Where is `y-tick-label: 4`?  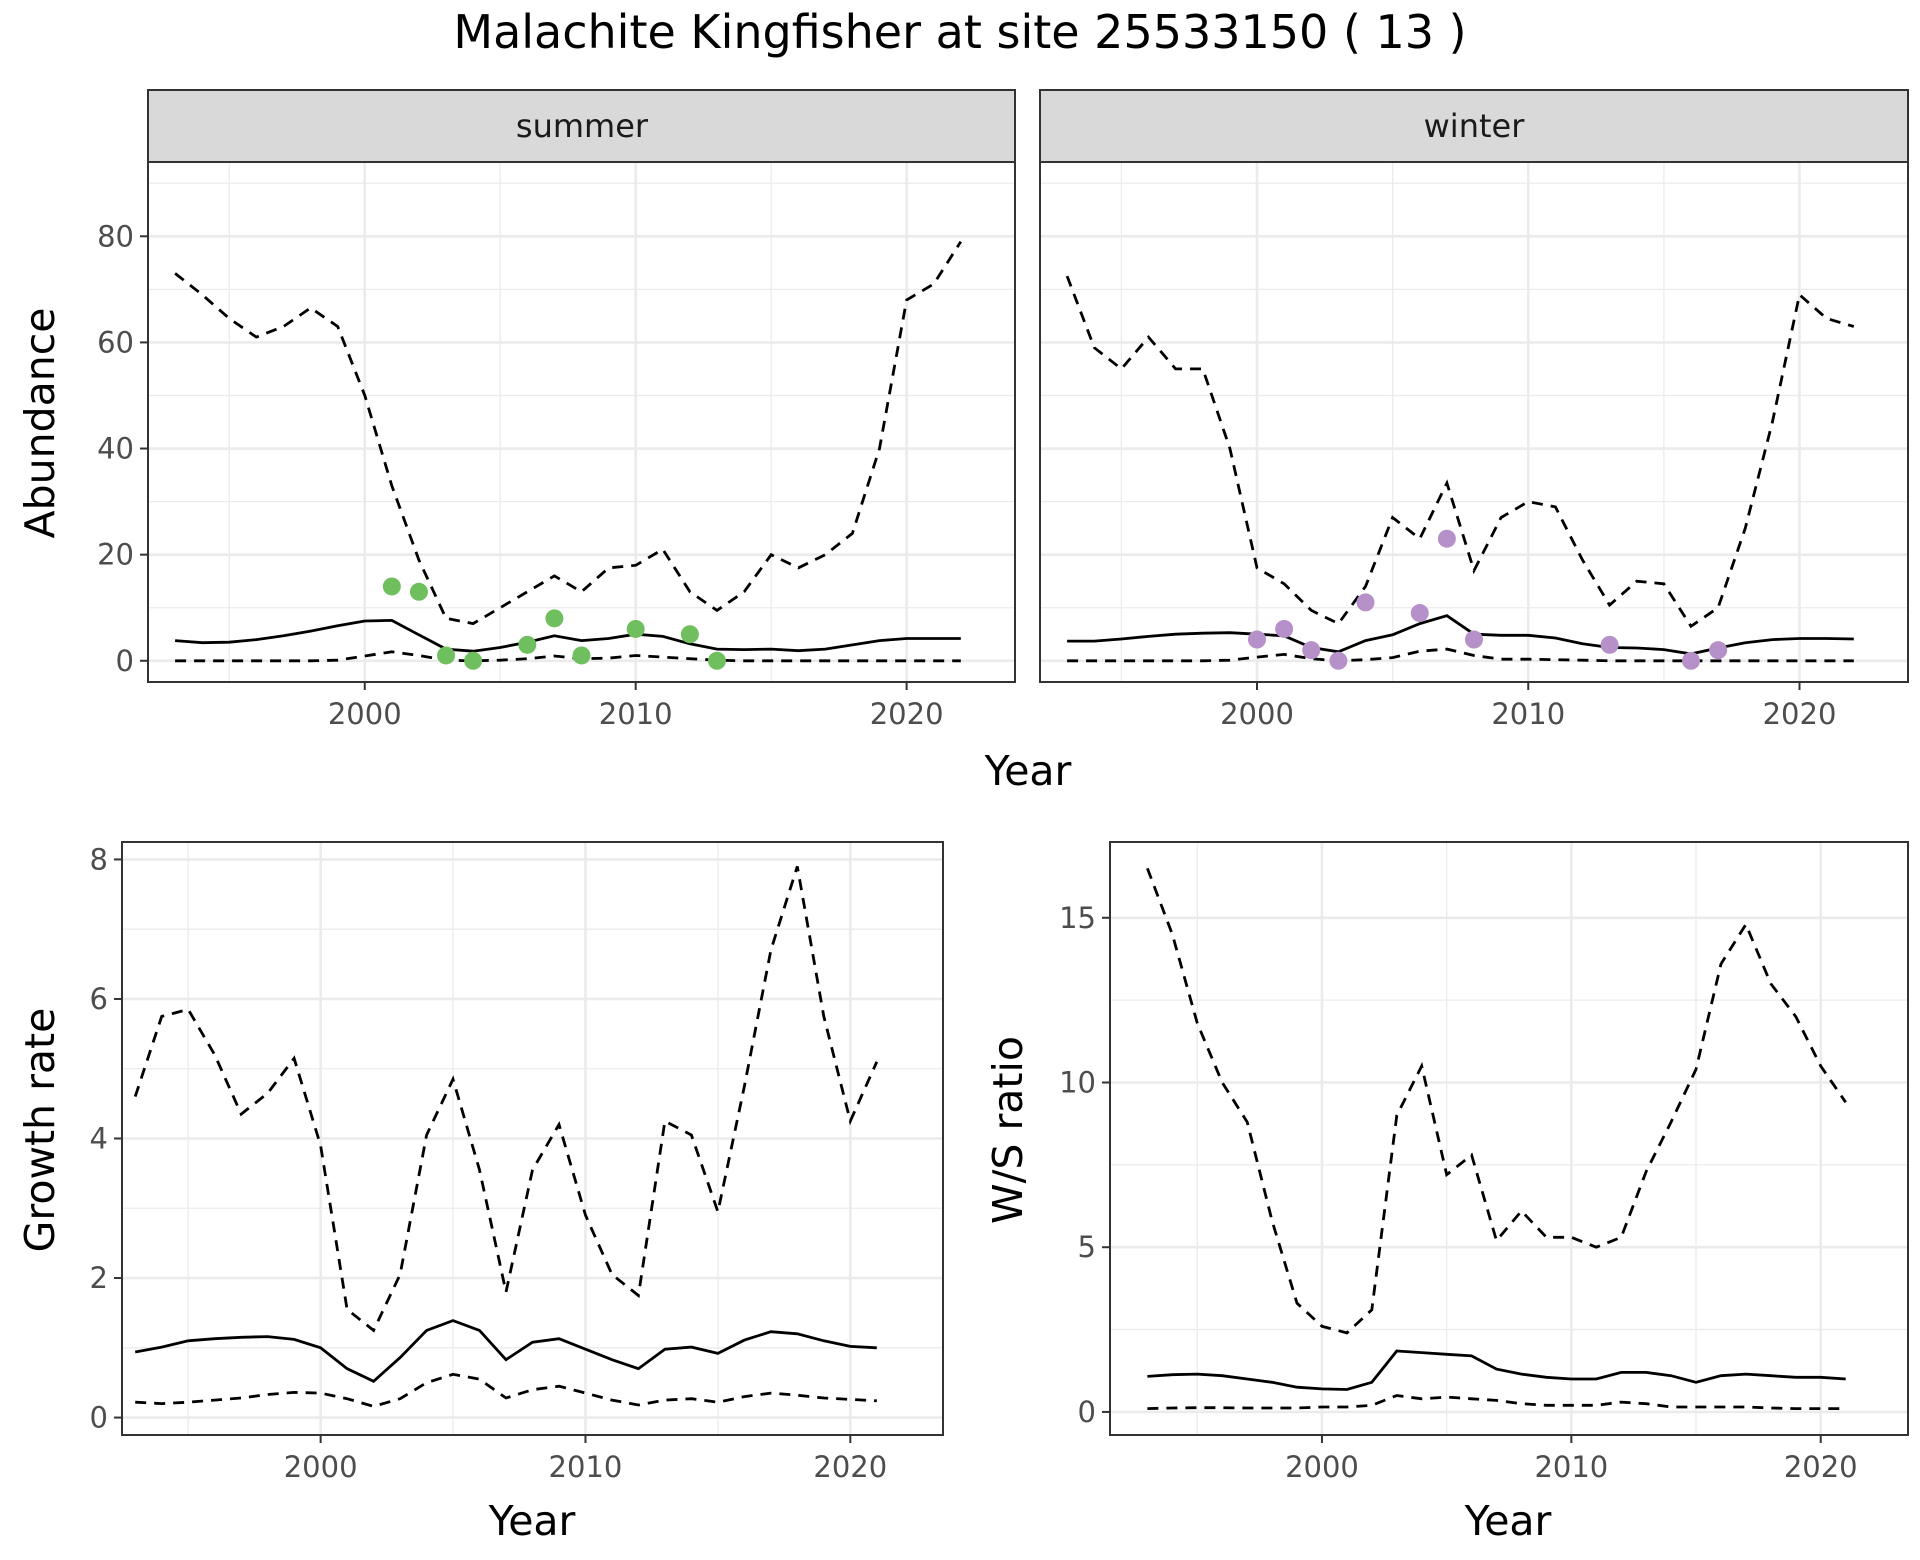
y-tick-label: 4 is located at coordinates (99, 1139).